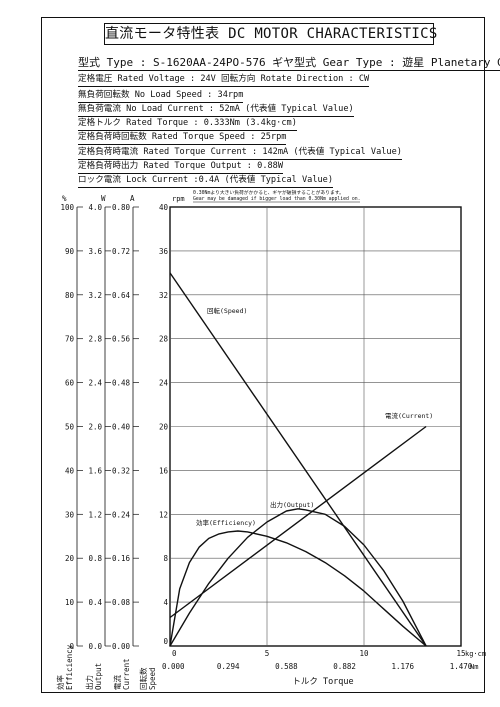 The image size is (500, 707). Describe the element at coordinates (121, 602) in the screenshot. I see `current-tick-label: 0.08` at that location.